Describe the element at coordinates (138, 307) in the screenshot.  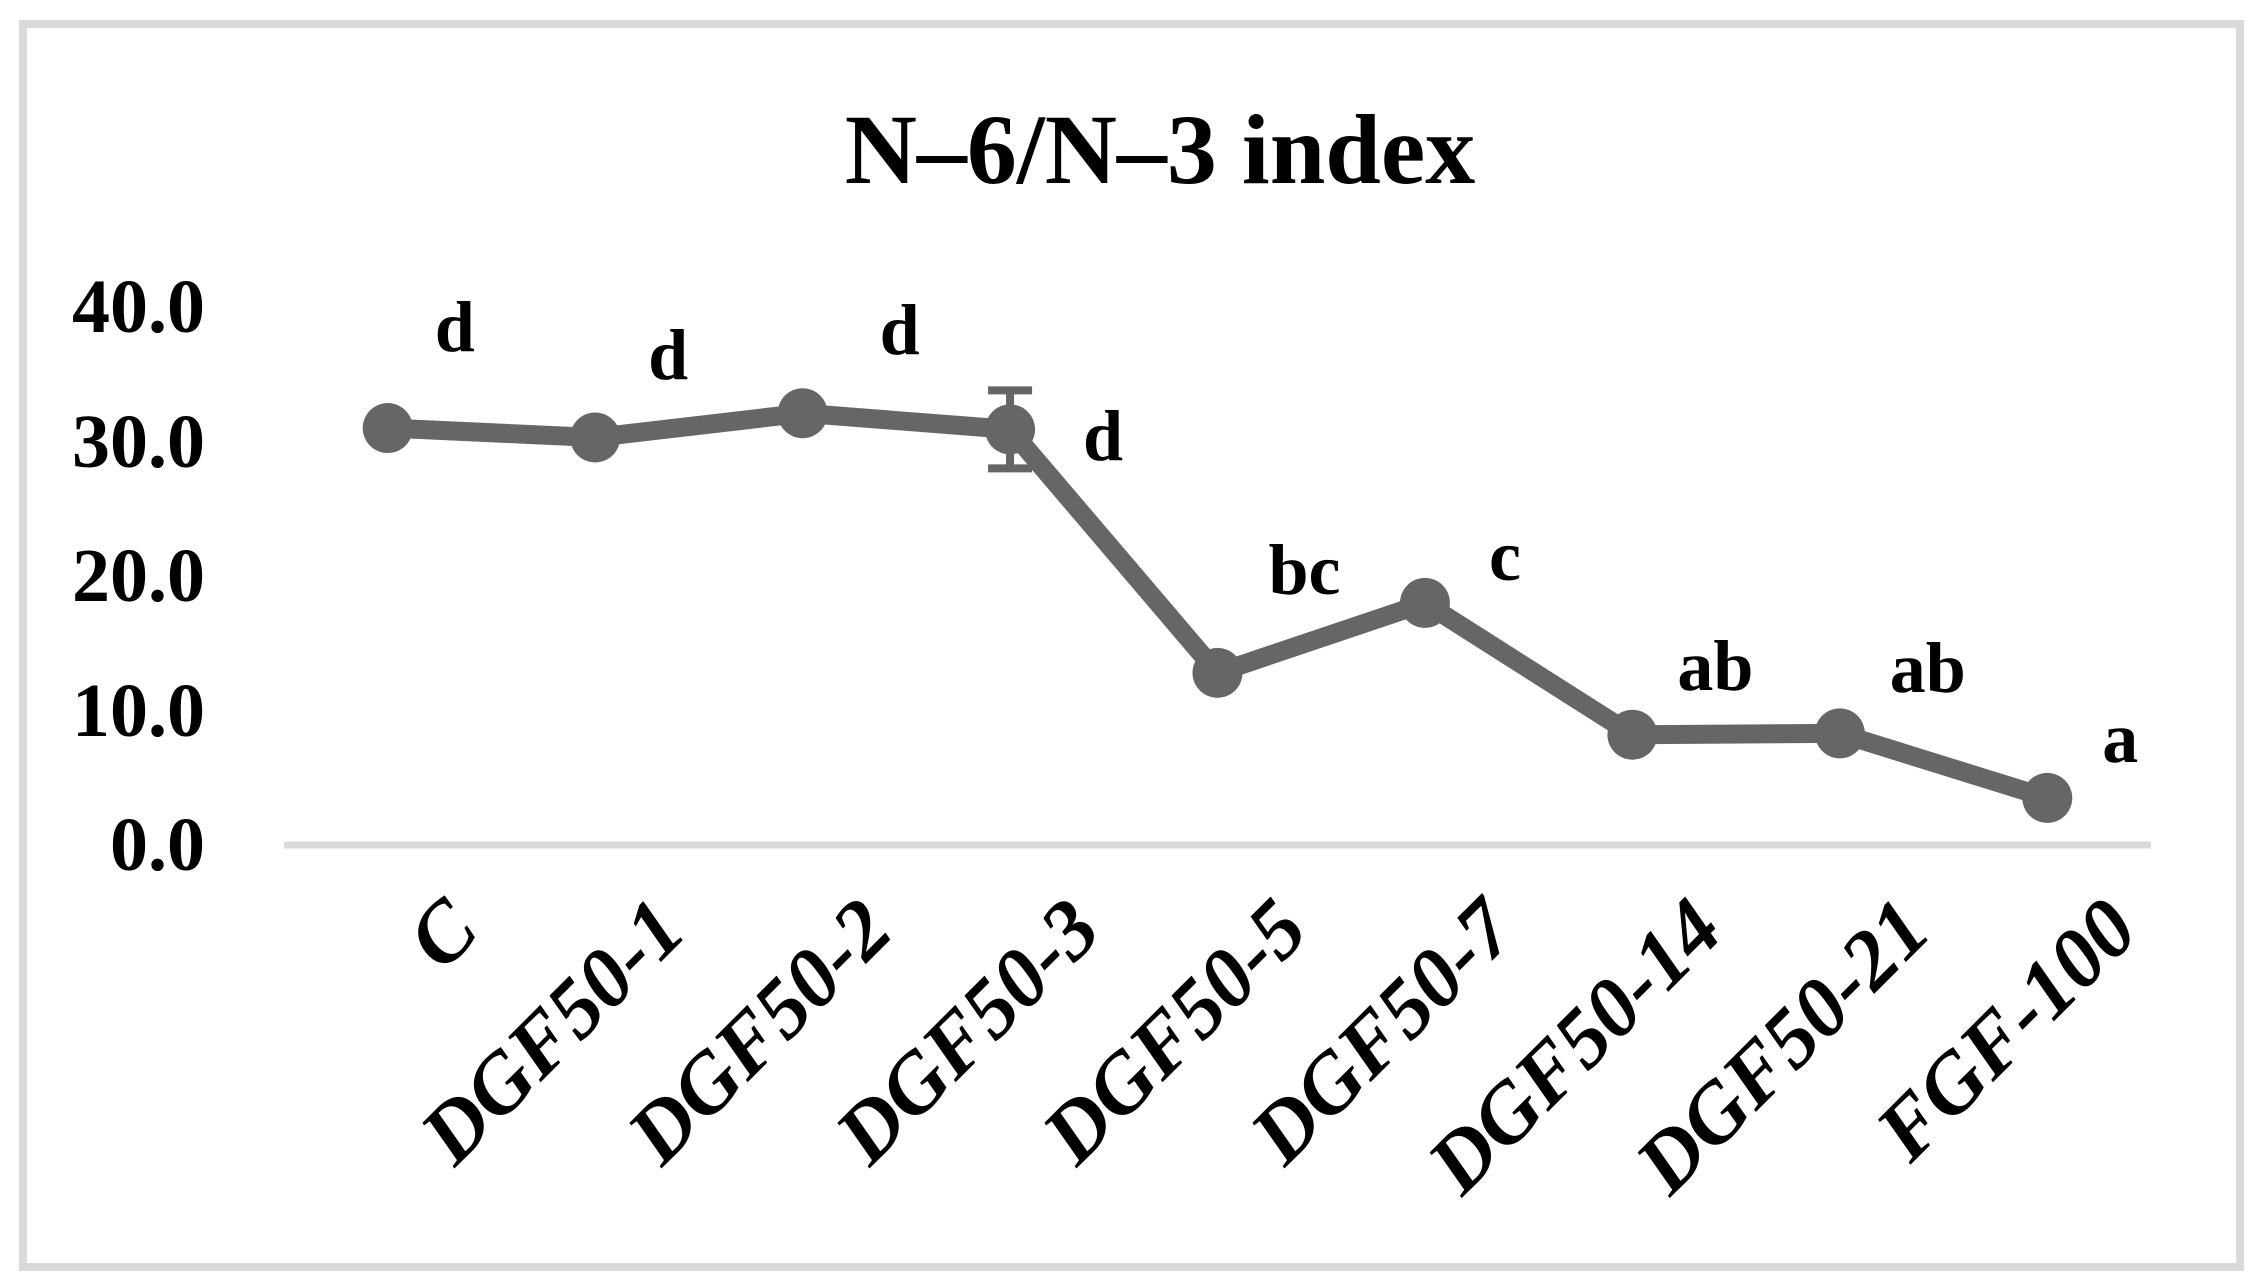
I see `y-tick-label: 40.0` at that location.